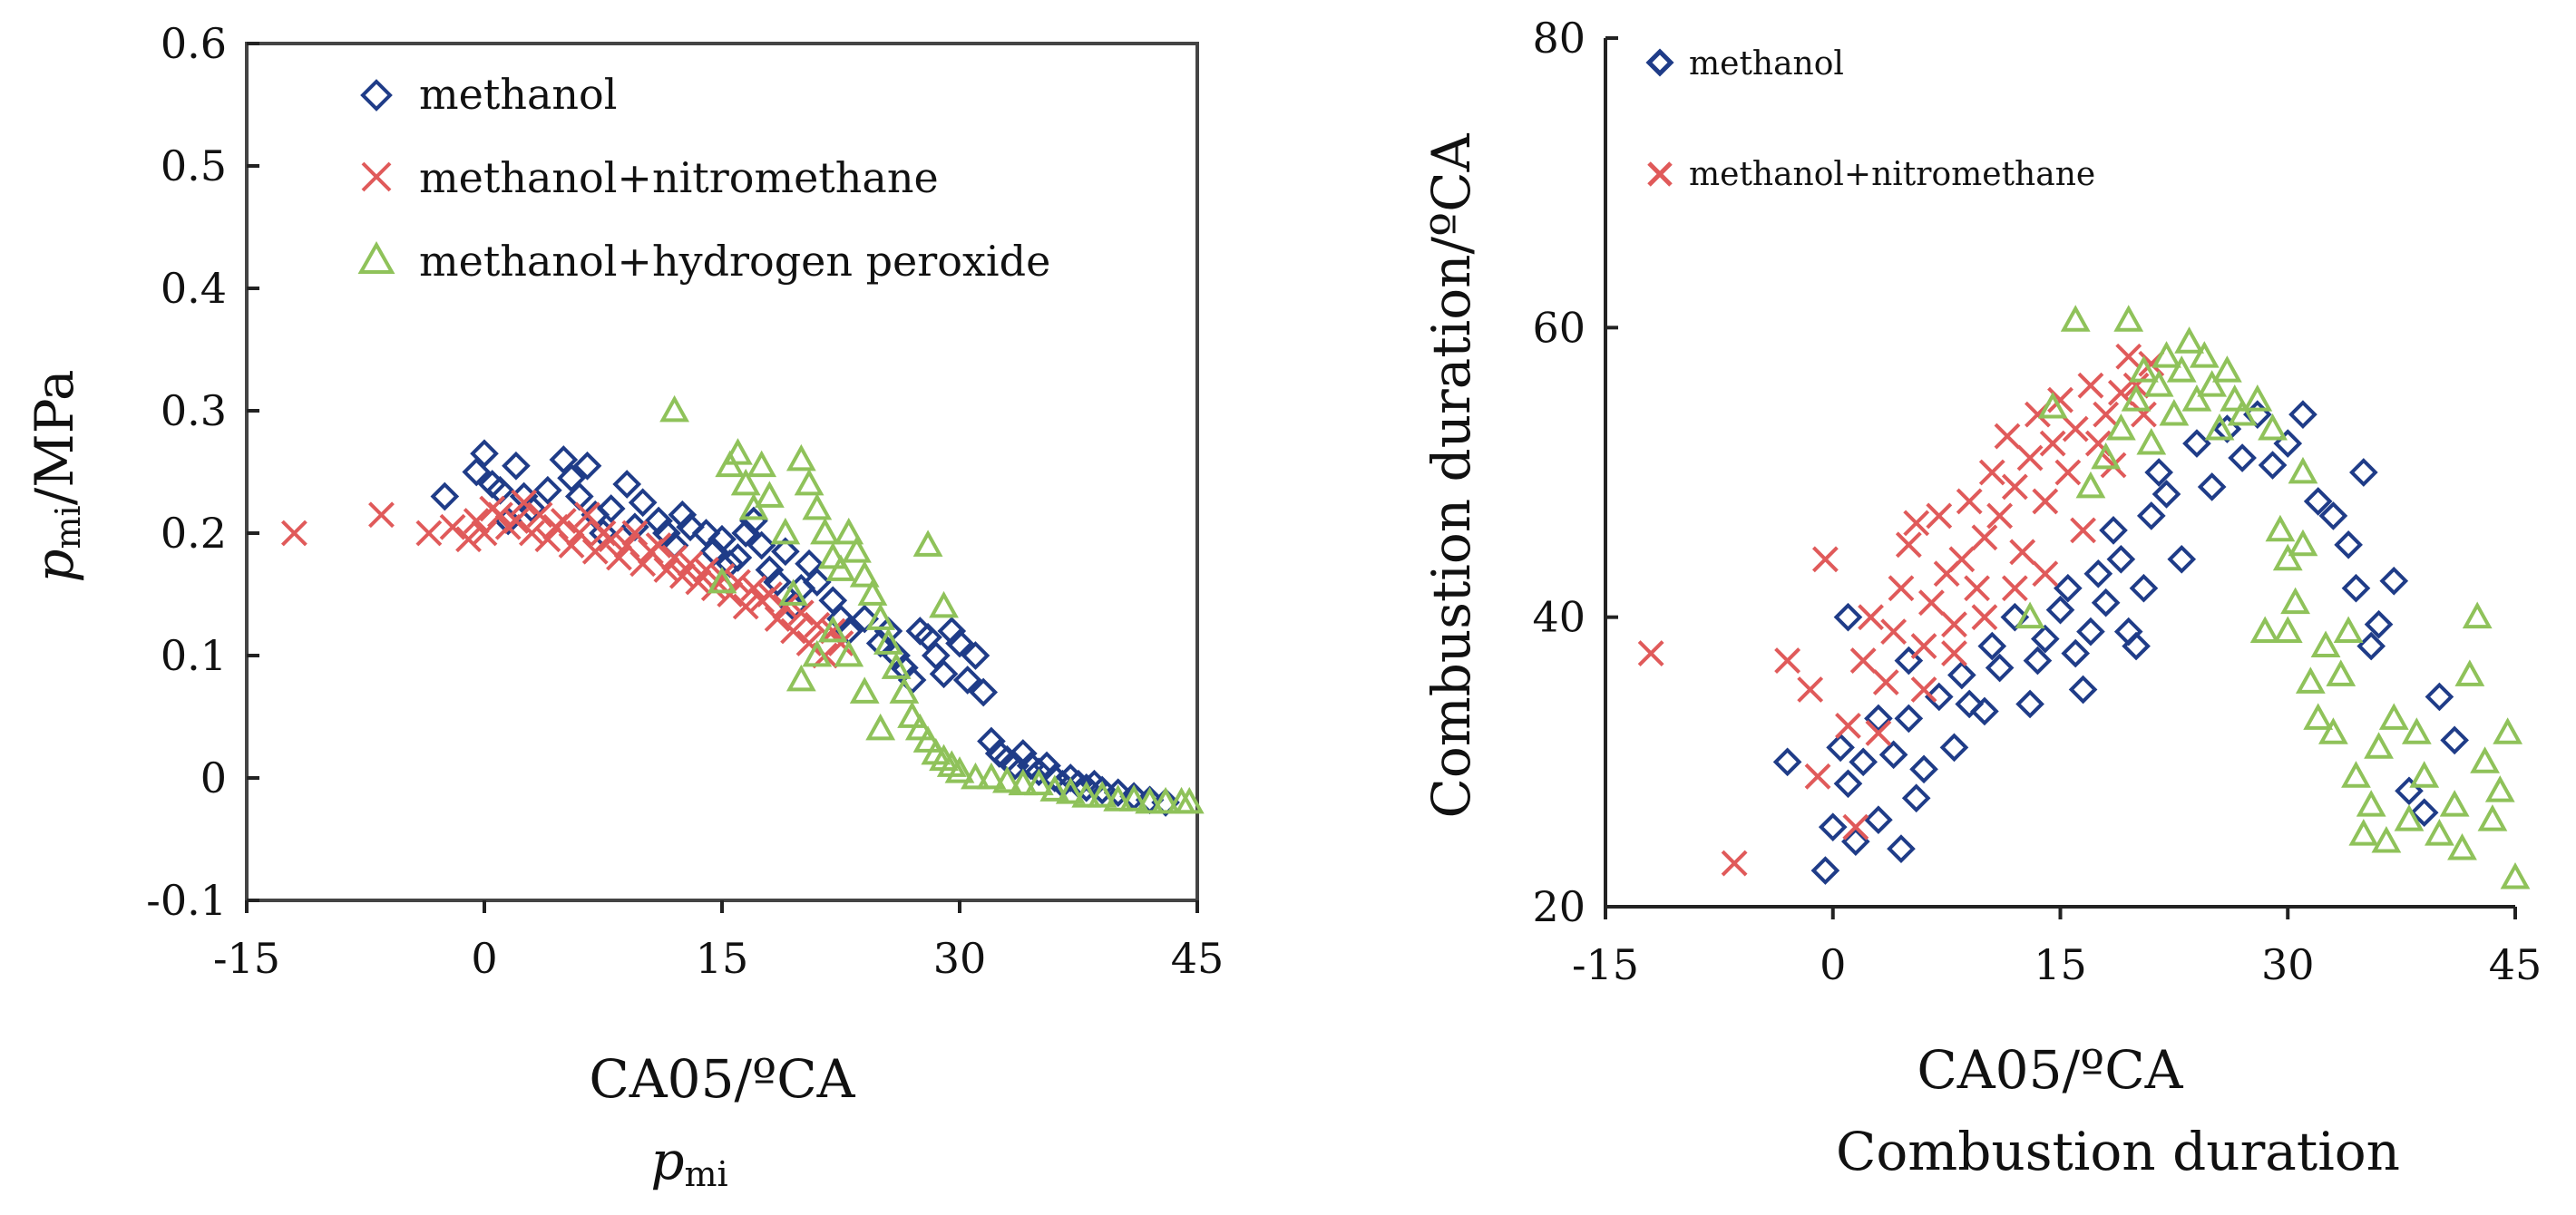 This screenshot has height=1215, width=2576. I want to click on left-caption: pmi, so click(688, 1162).